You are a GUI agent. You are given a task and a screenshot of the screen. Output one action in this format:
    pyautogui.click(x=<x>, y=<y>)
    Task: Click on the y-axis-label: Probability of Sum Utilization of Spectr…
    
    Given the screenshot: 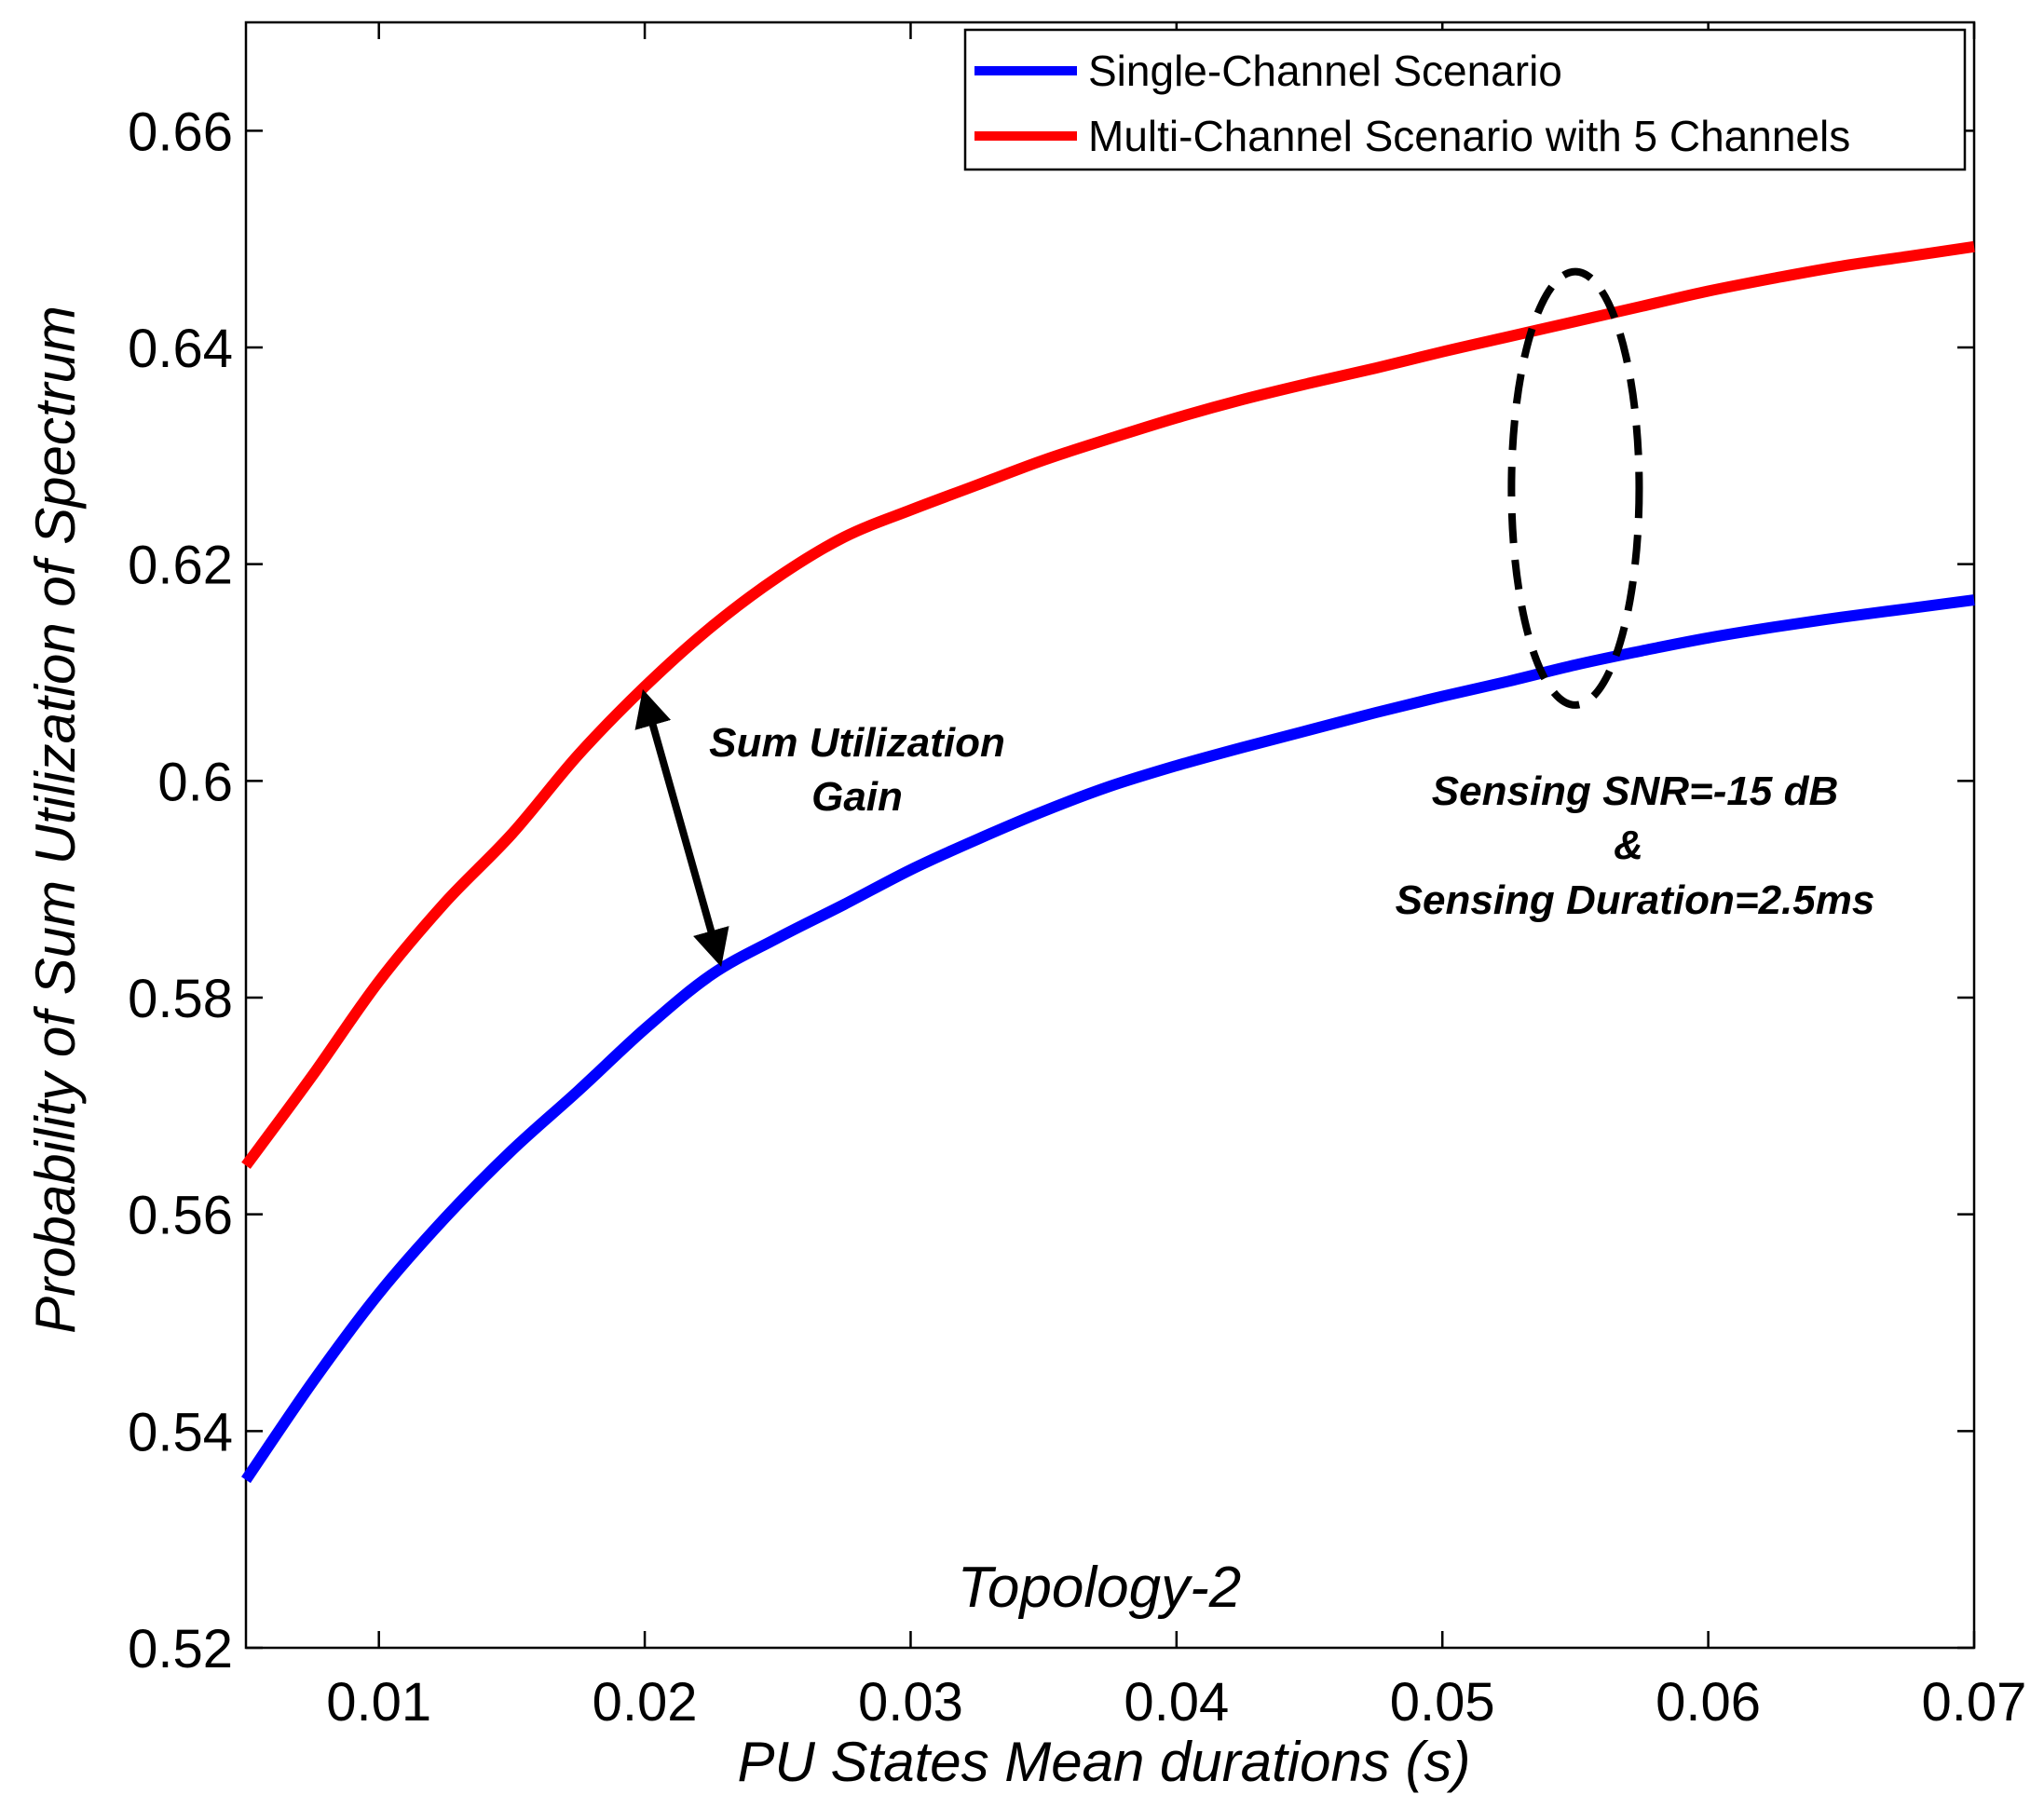 What is the action you would take?
    pyautogui.click(x=55, y=820)
    